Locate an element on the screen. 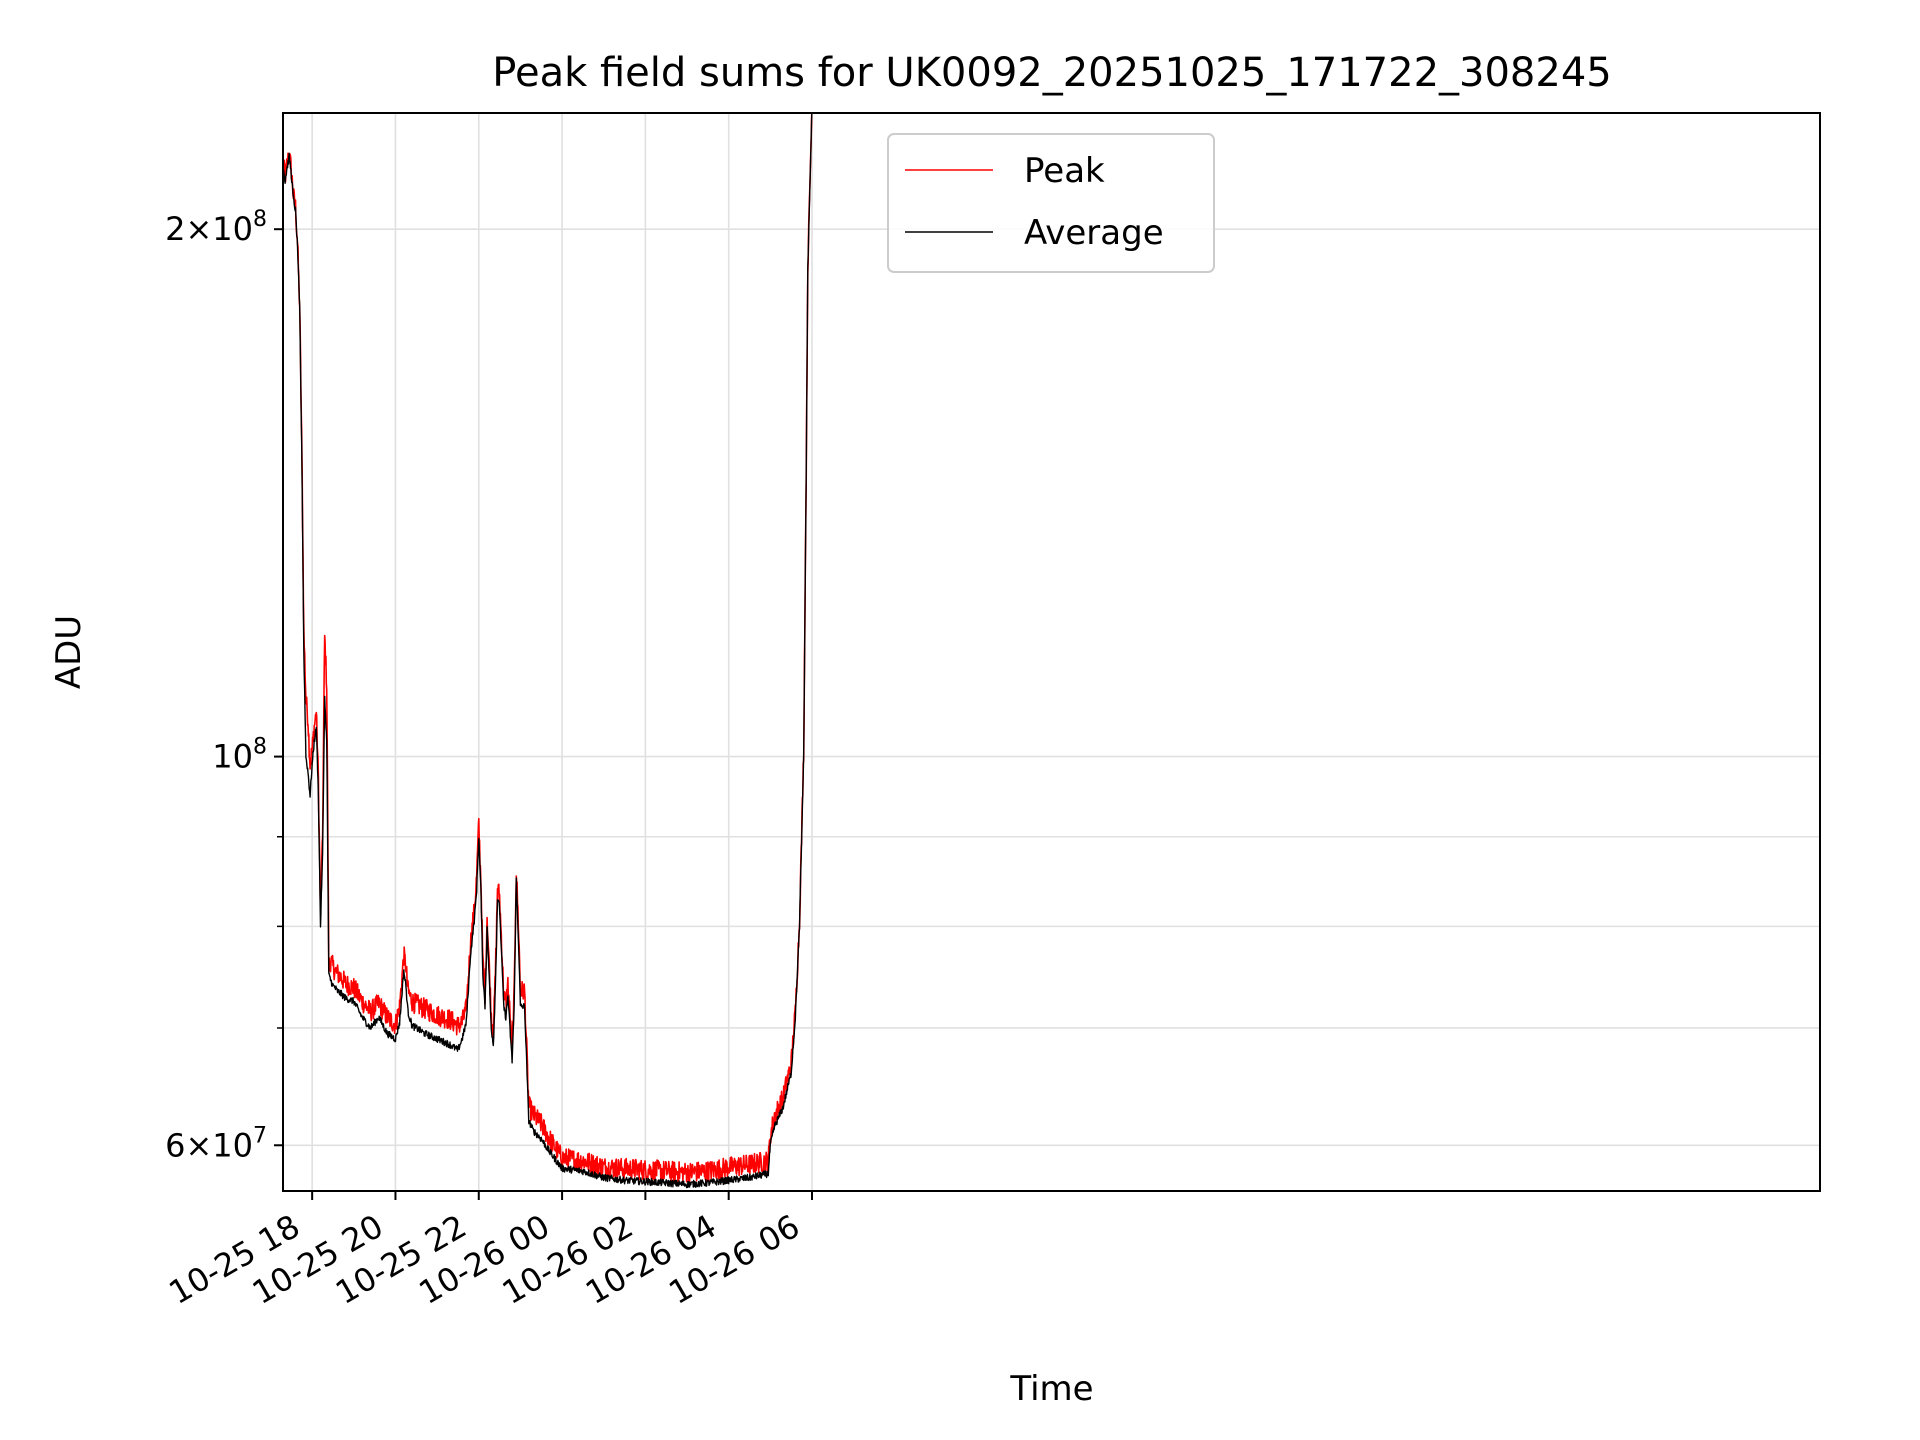  y-axis-ticks: 6×107 108 2×108 is located at coordinates (224, 685).